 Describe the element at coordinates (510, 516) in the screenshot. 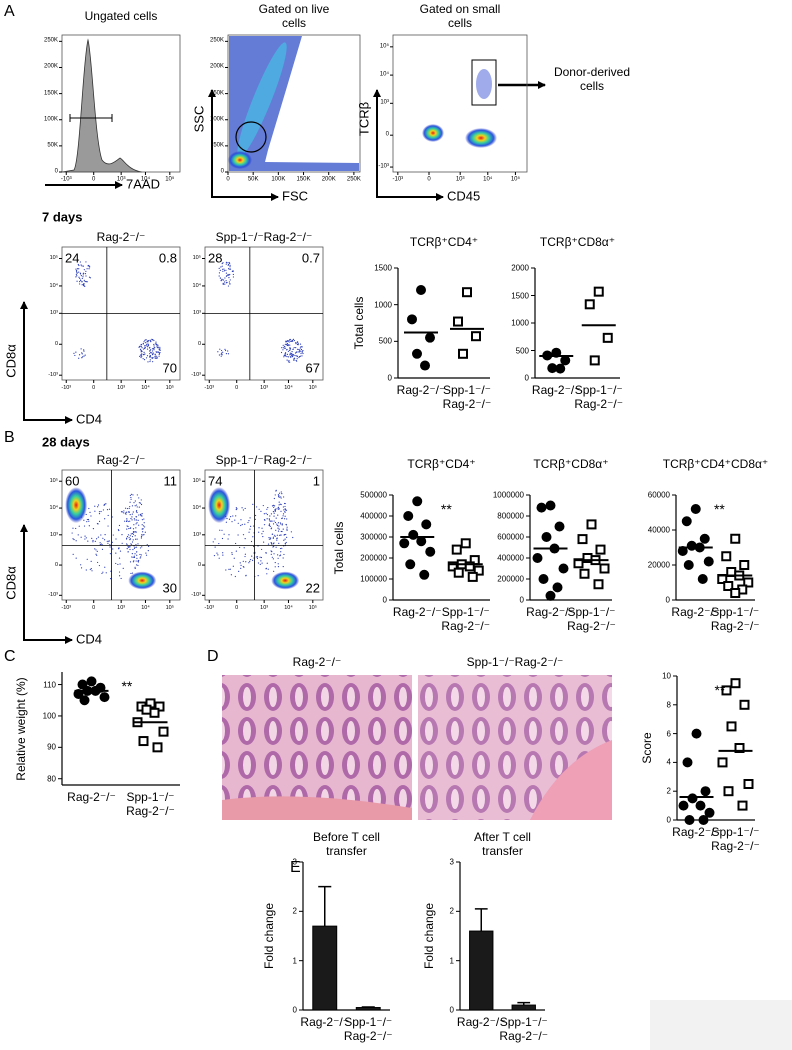

I see `y-tick-label: 800000` at that location.